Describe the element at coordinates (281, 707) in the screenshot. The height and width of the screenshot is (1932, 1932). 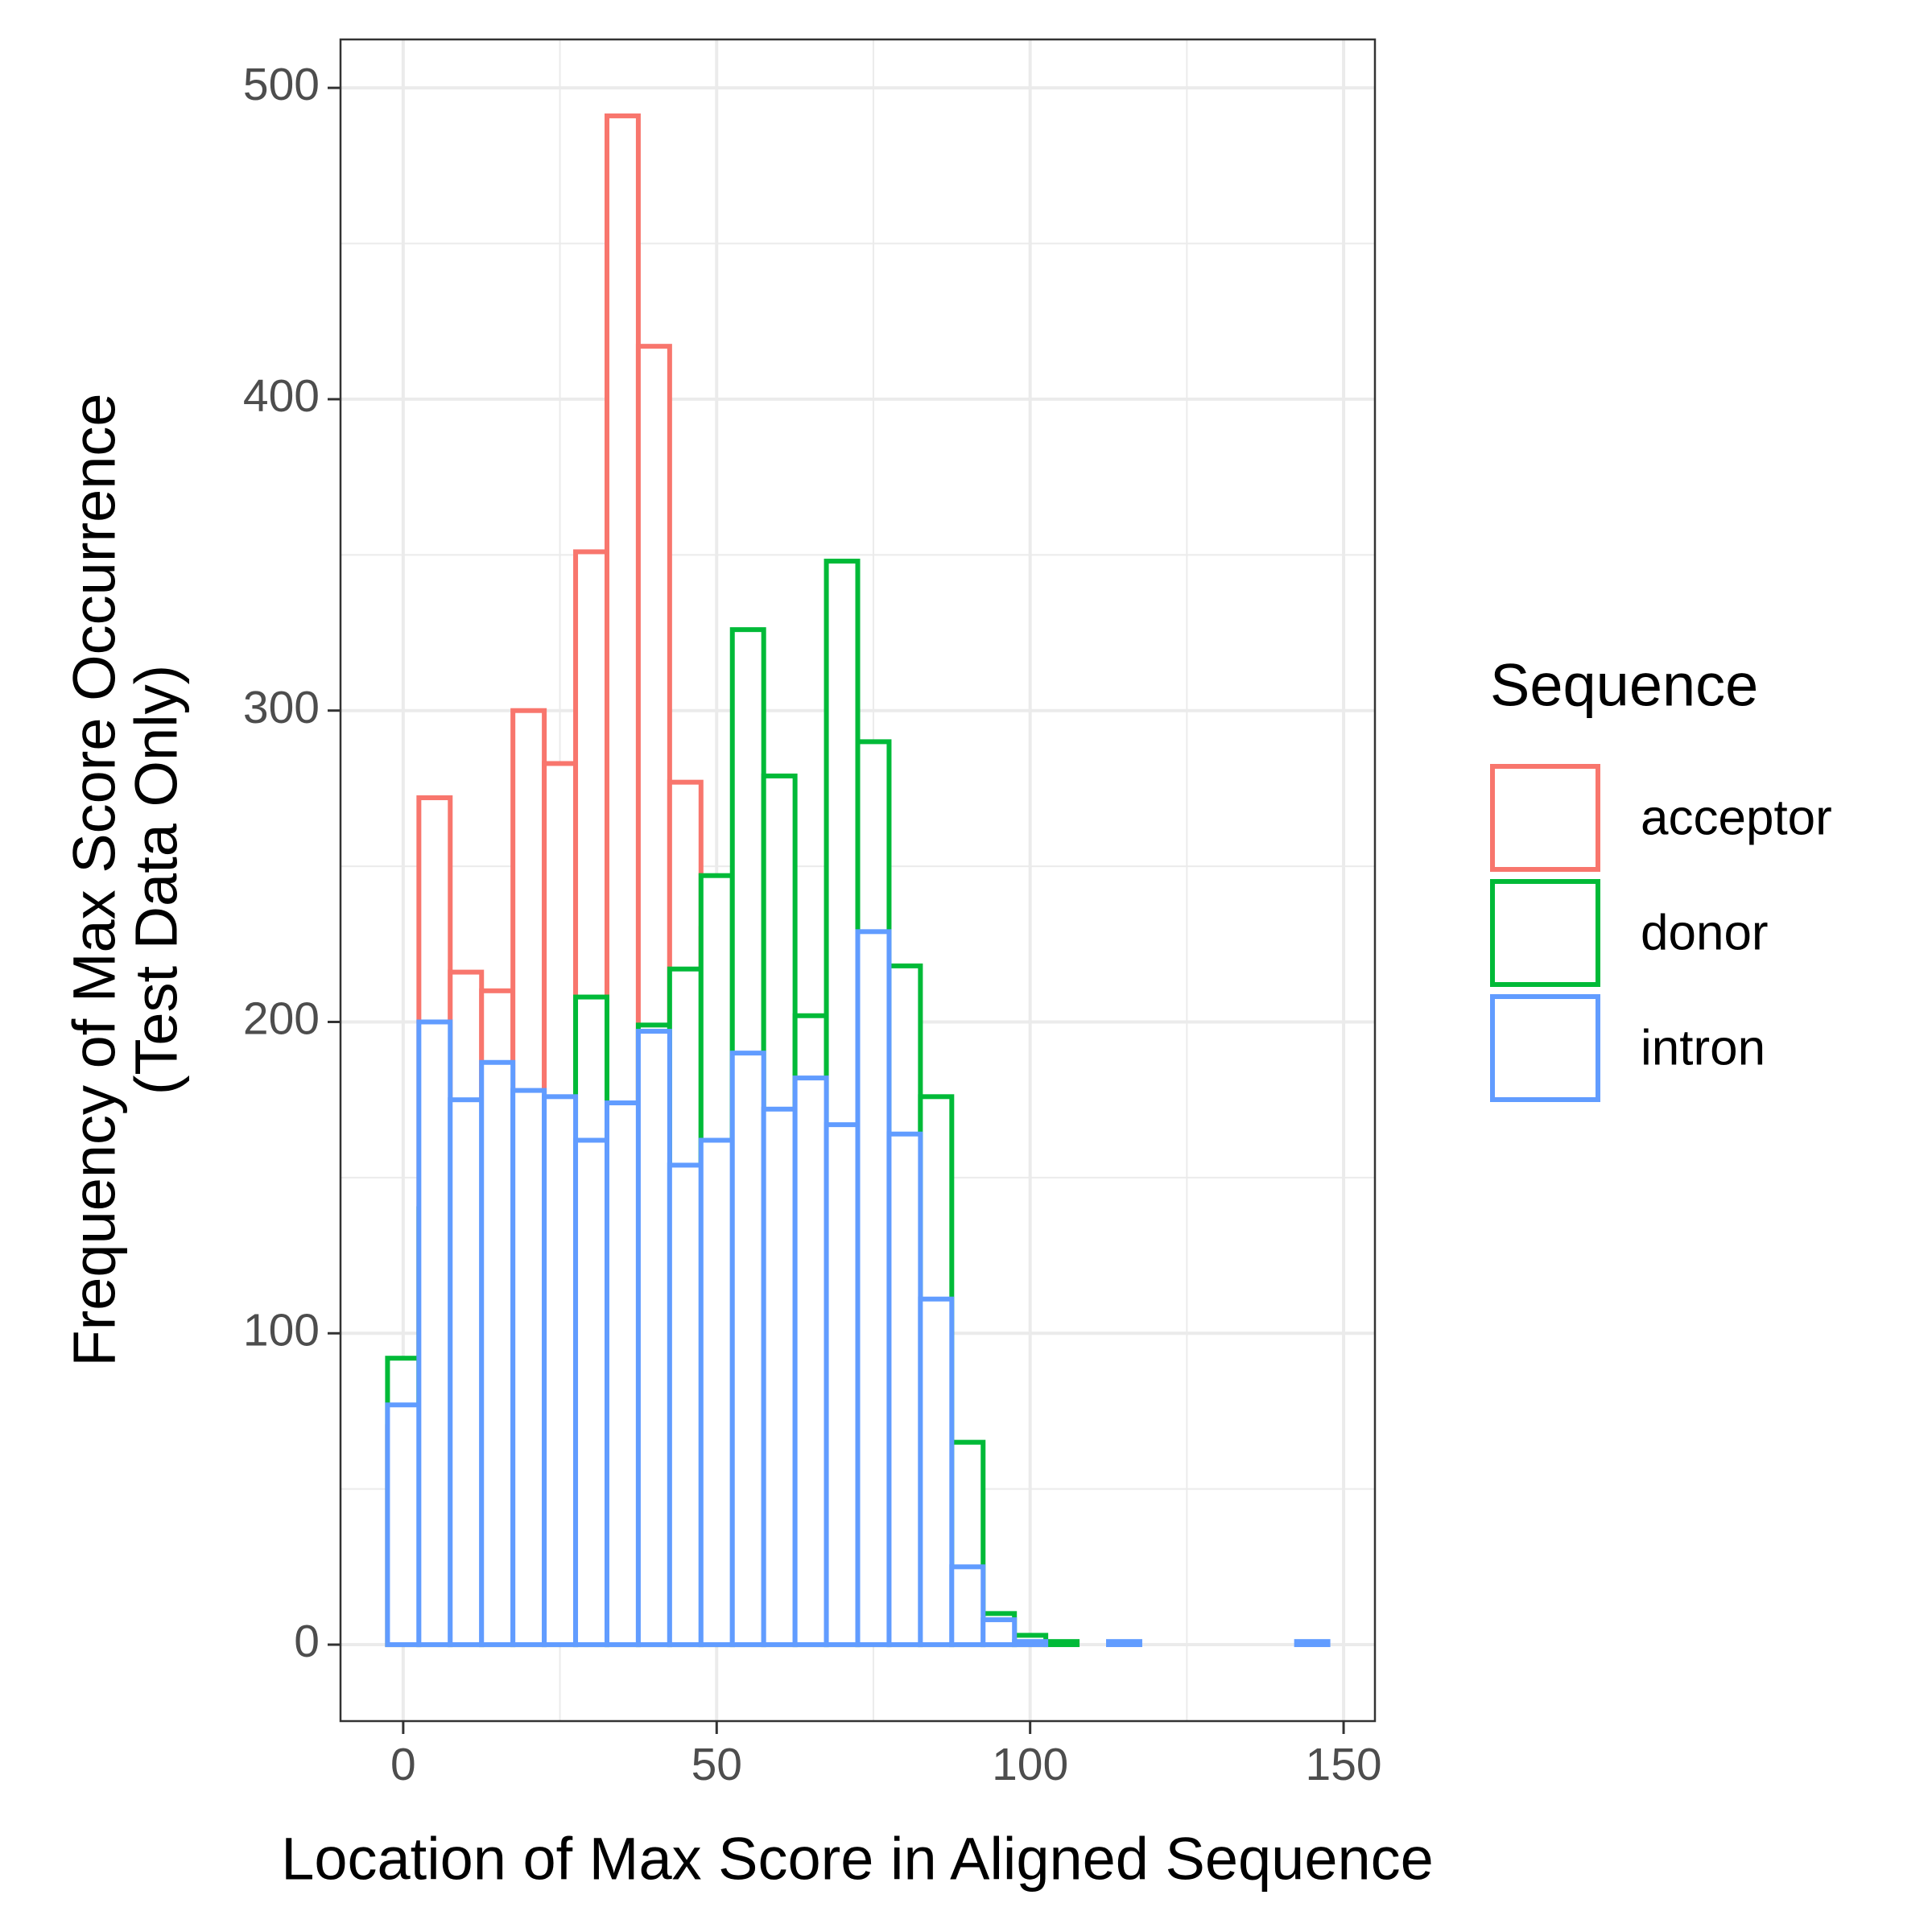
I see `y-tick-label: 300` at that location.